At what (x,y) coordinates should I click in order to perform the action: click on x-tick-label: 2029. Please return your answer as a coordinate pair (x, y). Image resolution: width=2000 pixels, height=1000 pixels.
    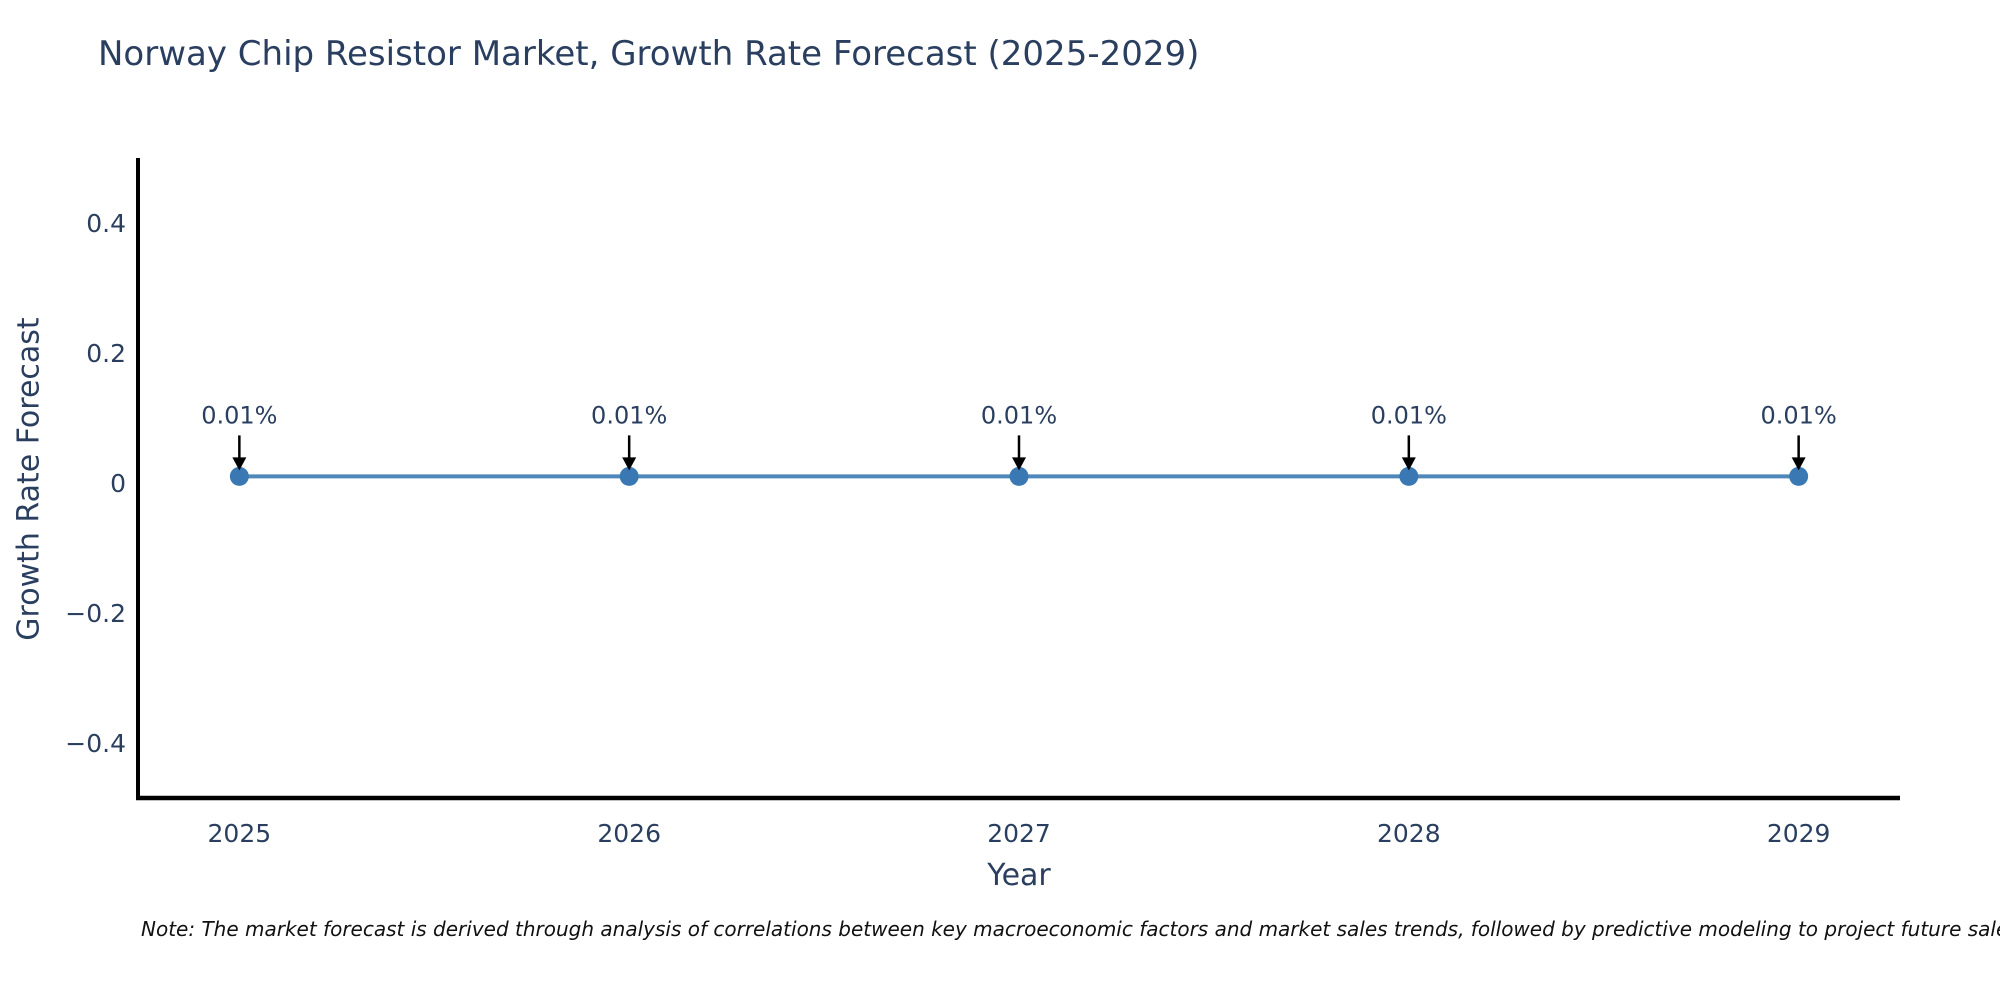
    Looking at the image, I should click on (1799, 833).